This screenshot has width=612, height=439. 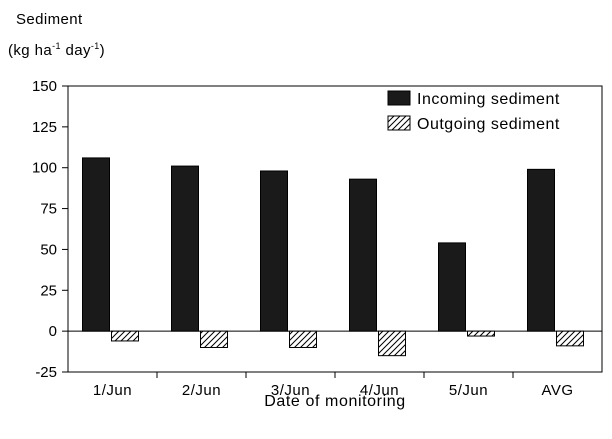 What do you see at coordinates (112, 390) in the screenshot?
I see `x-tick-label: 1/Jun` at bounding box center [112, 390].